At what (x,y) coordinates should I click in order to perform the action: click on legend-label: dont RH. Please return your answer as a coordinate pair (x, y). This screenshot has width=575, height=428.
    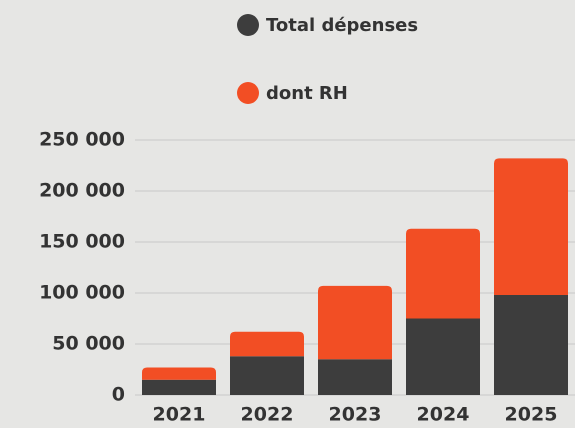
    Looking at the image, I should click on (307, 93).